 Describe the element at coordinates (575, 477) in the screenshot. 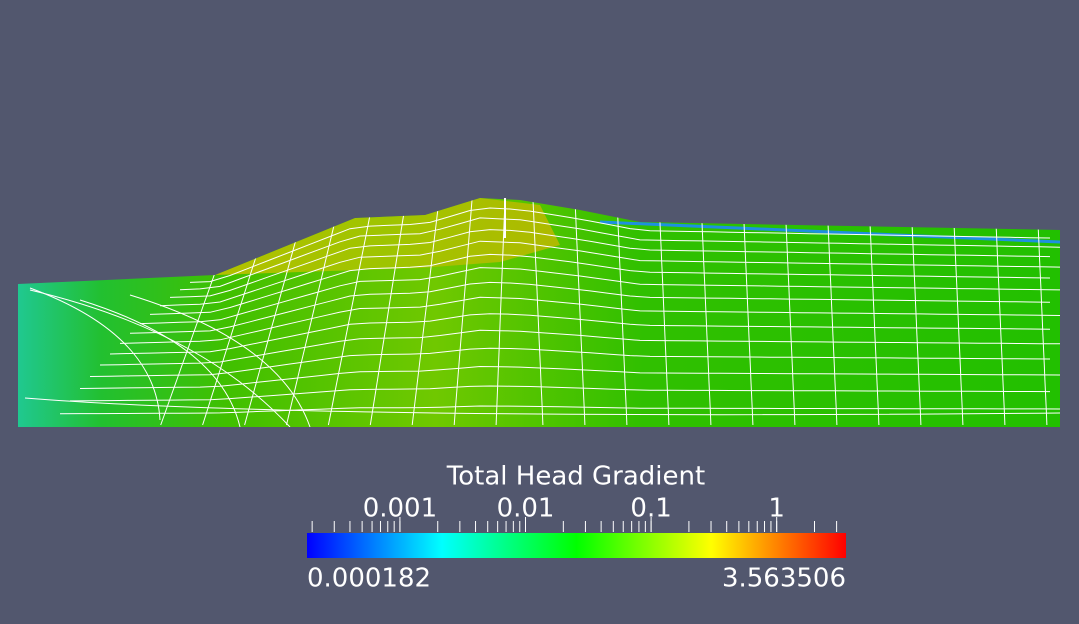

I see `legend-title: Total Head Gradient` at that location.